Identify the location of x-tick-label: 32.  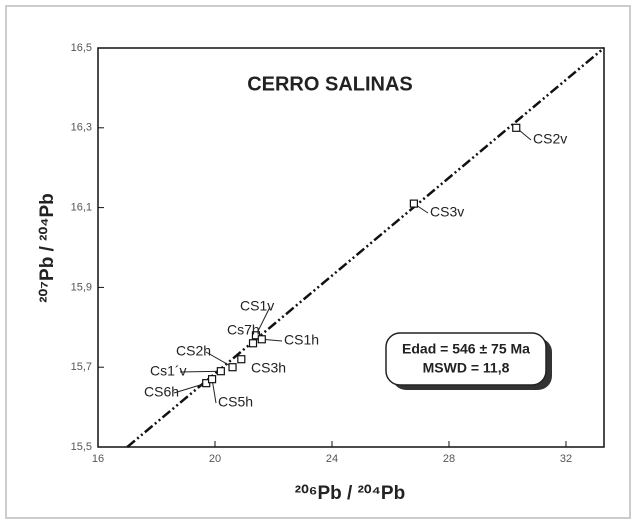
(566, 459).